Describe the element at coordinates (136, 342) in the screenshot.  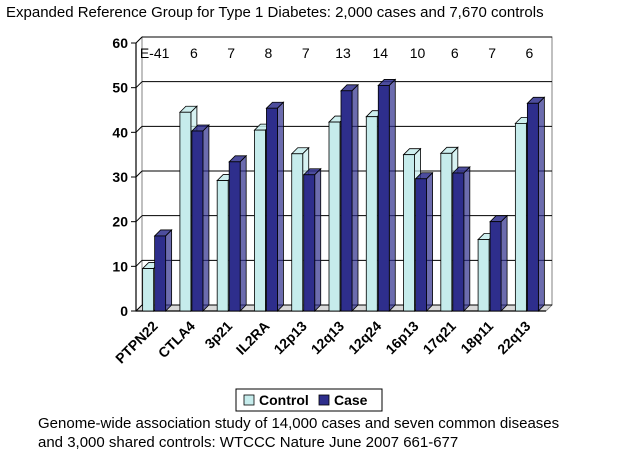
I see `x-tick-label: PTPN22` at that location.